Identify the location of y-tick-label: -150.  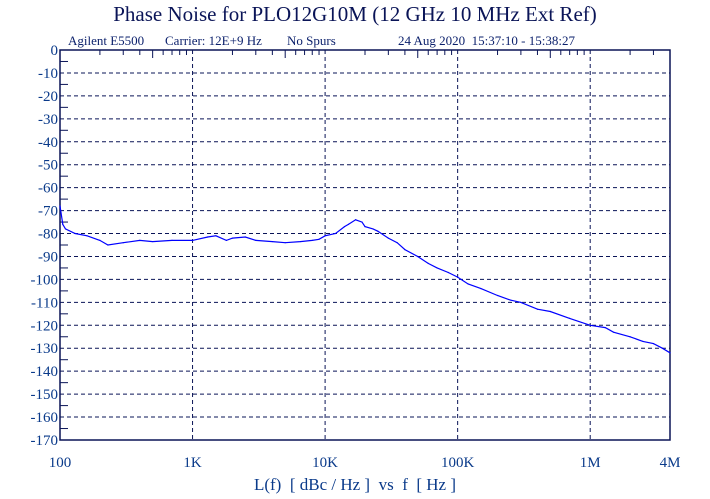
(45, 395).